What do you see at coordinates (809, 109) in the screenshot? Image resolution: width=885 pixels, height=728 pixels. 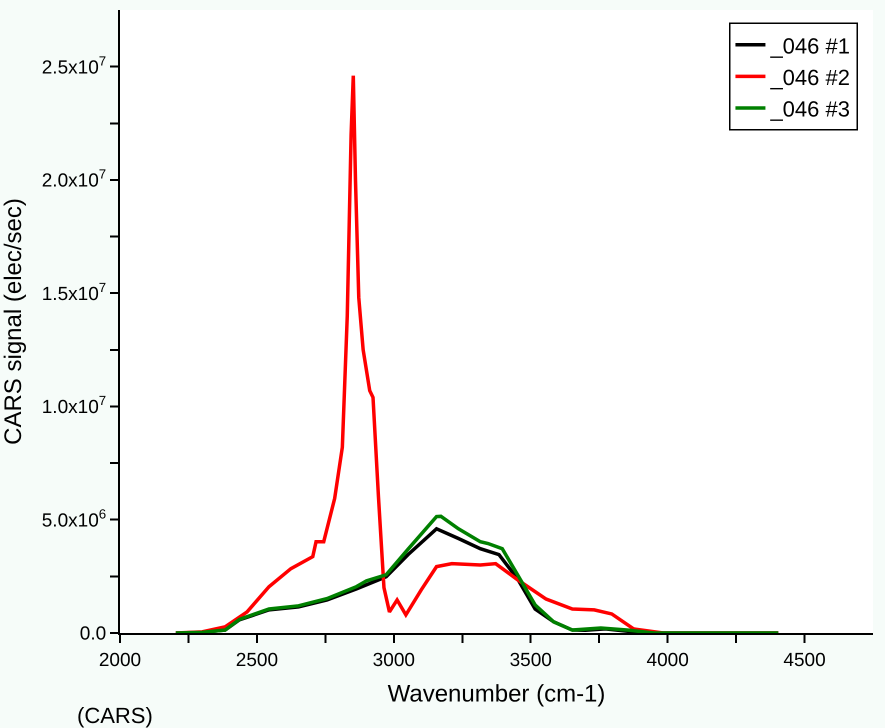 I see `legend-label: _046 #3` at bounding box center [809, 109].